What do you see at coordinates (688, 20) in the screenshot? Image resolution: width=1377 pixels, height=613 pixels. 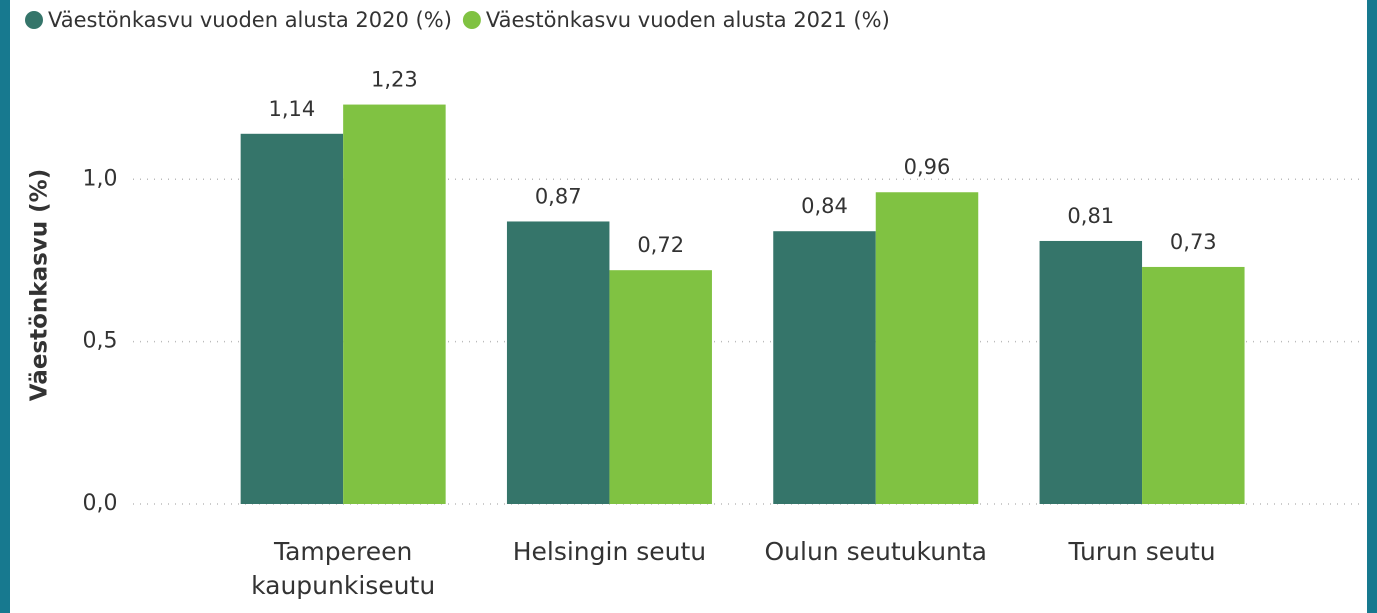 I see `legend-label: Väestönkasvu vuoden alusta 2021 (%)` at bounding box center [688, 20].